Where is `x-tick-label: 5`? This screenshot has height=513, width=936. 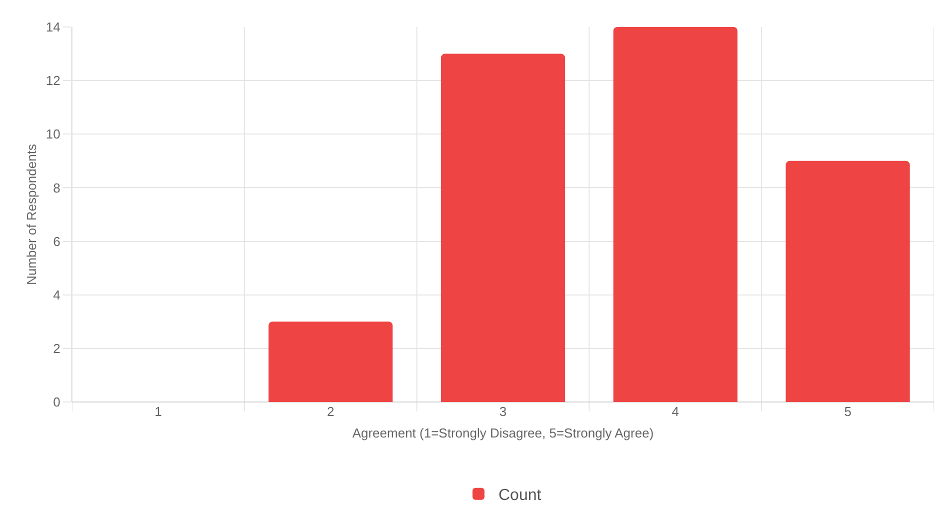
x-tick-label: 5 is located at coordinates (848, 411).